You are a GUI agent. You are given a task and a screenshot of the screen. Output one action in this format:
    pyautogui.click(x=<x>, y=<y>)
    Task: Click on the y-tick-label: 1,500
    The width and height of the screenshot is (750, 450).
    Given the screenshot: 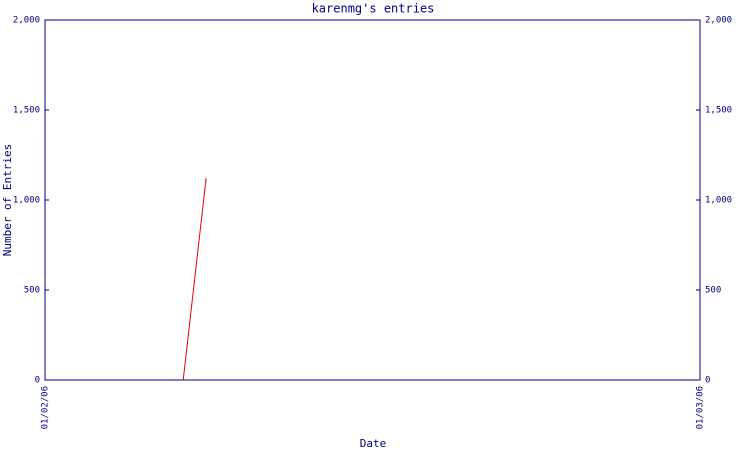 What is the action you would take?
    pyautogui.click(x=26, y=111)
    